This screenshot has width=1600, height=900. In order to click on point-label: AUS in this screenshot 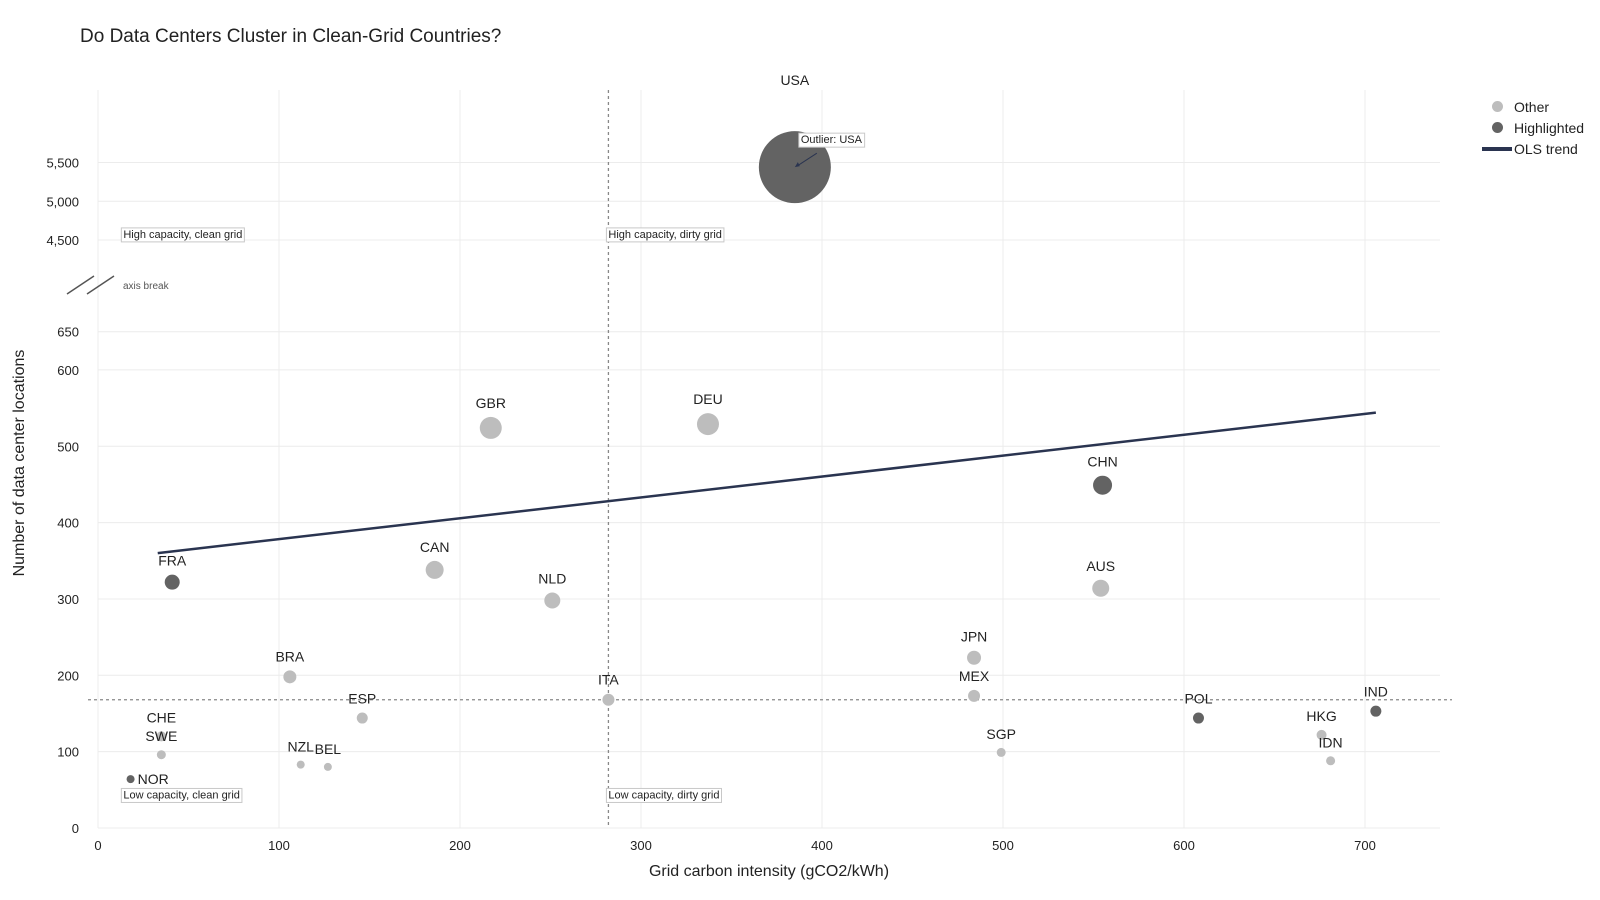, I will do `click(1100, 566)`.